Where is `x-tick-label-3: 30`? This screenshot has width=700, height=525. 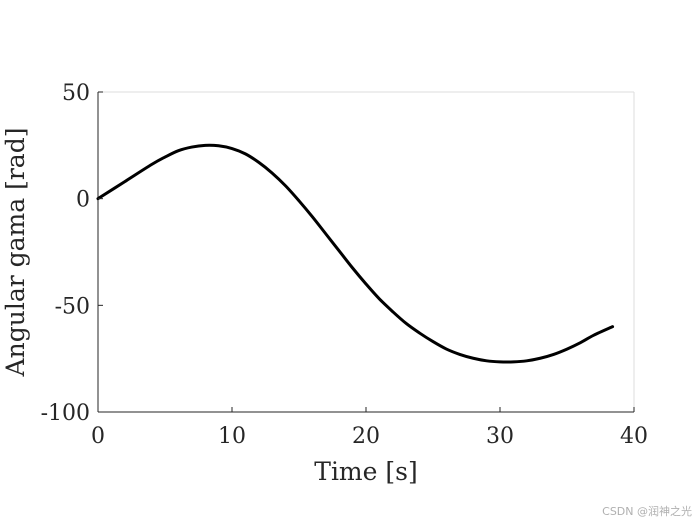 x-tick-label-3: 30 is located at coordinates (500, 436).